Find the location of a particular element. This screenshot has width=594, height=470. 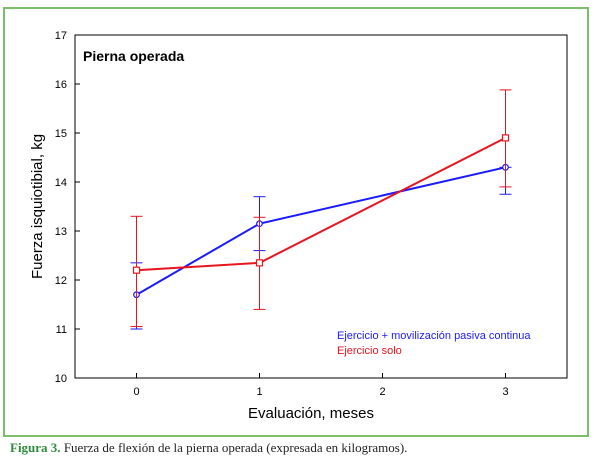

y-tick-label: 13 is located at coordinates (61, 232).